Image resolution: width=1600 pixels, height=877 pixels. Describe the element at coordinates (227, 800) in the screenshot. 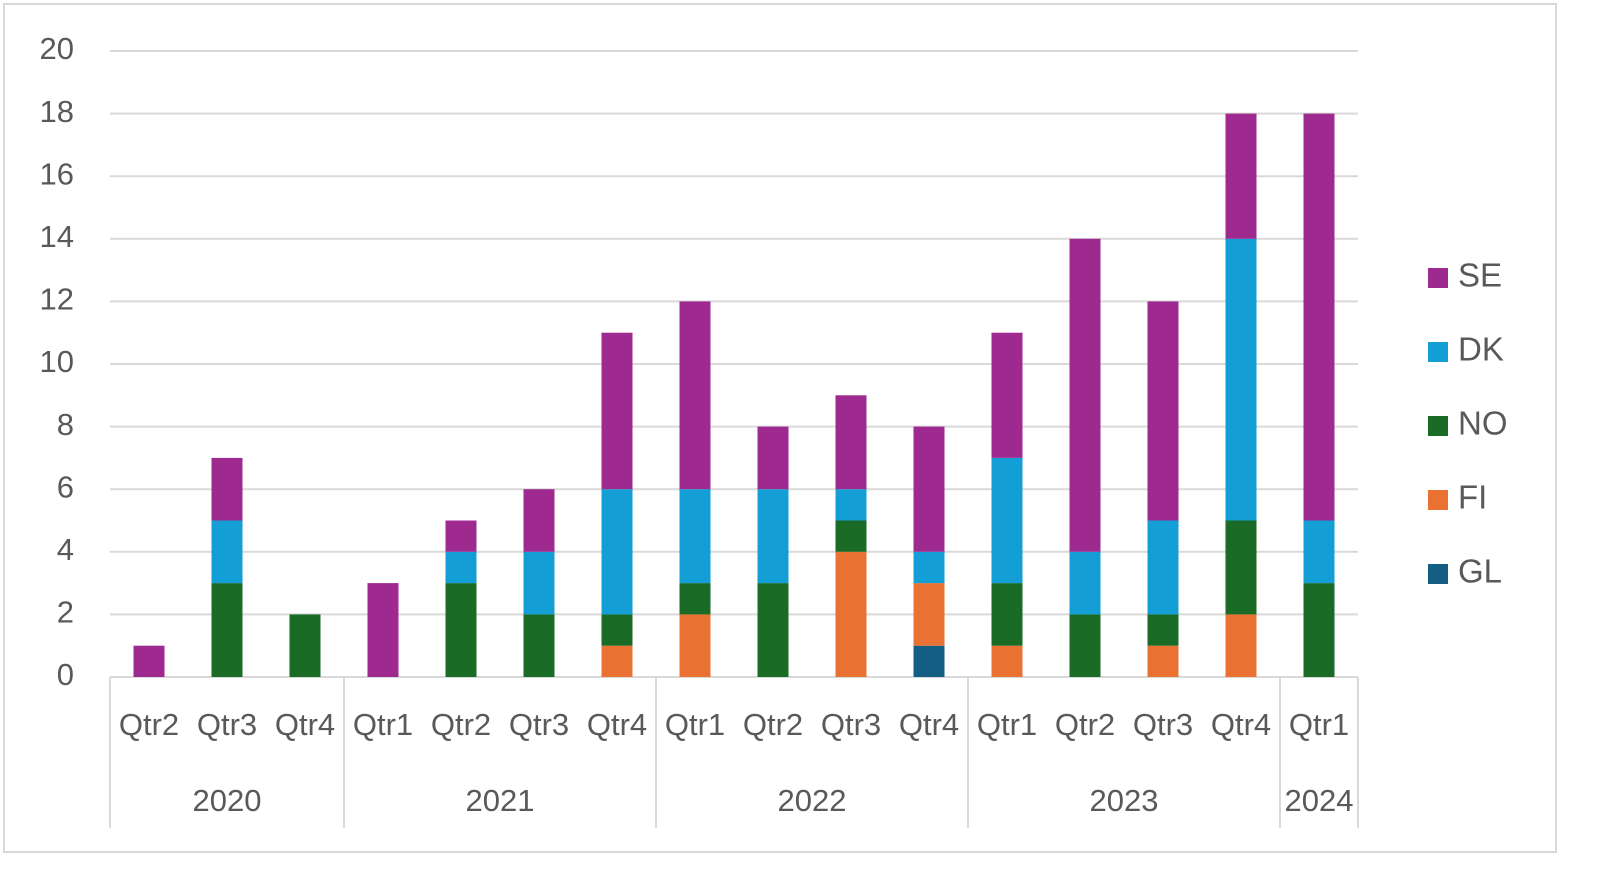

I see `group-label: 2020` at that location.